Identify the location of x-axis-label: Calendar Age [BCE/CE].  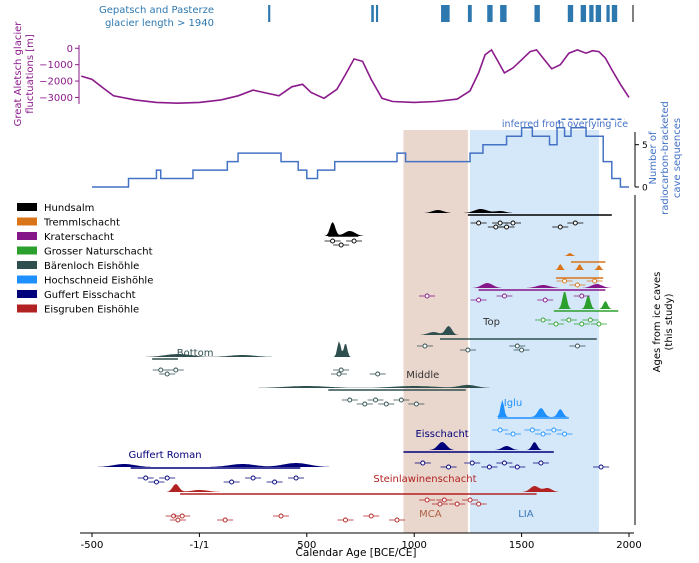
(356, 553).